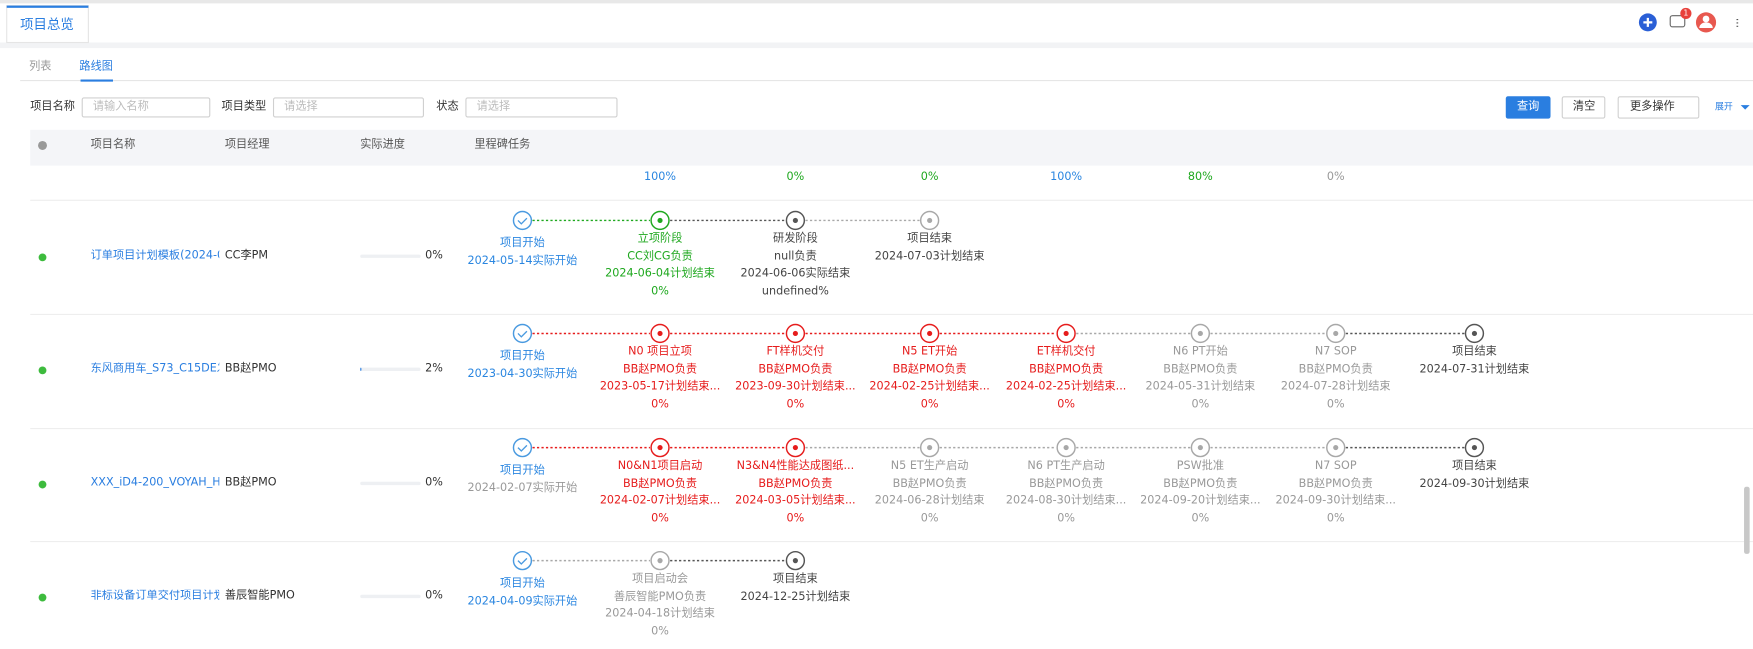 The height and width of the screenshot is (649, 1753). Describe the element at coordinates (660, 579) in the screenshot. I see `milestone-text: 项目启动会` at that location.